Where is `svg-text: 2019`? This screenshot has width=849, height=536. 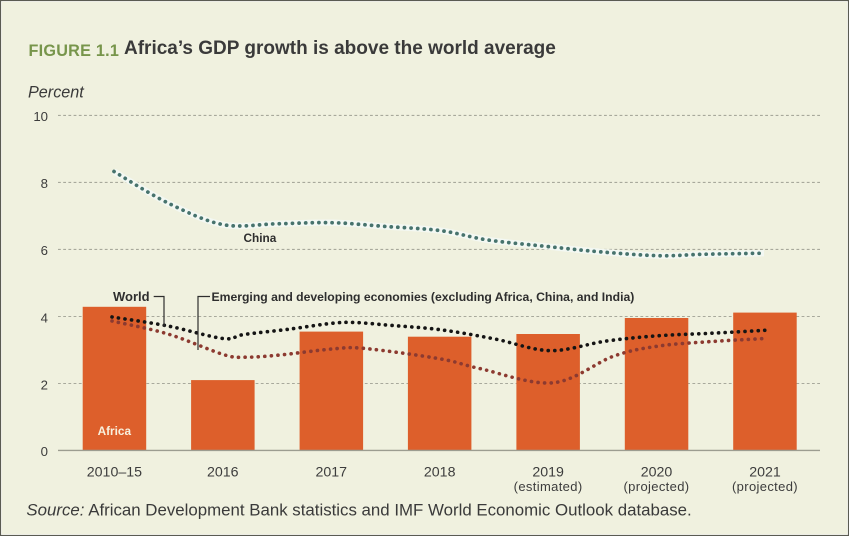
svg-text: 2019 is located at coordinates (548, 473).